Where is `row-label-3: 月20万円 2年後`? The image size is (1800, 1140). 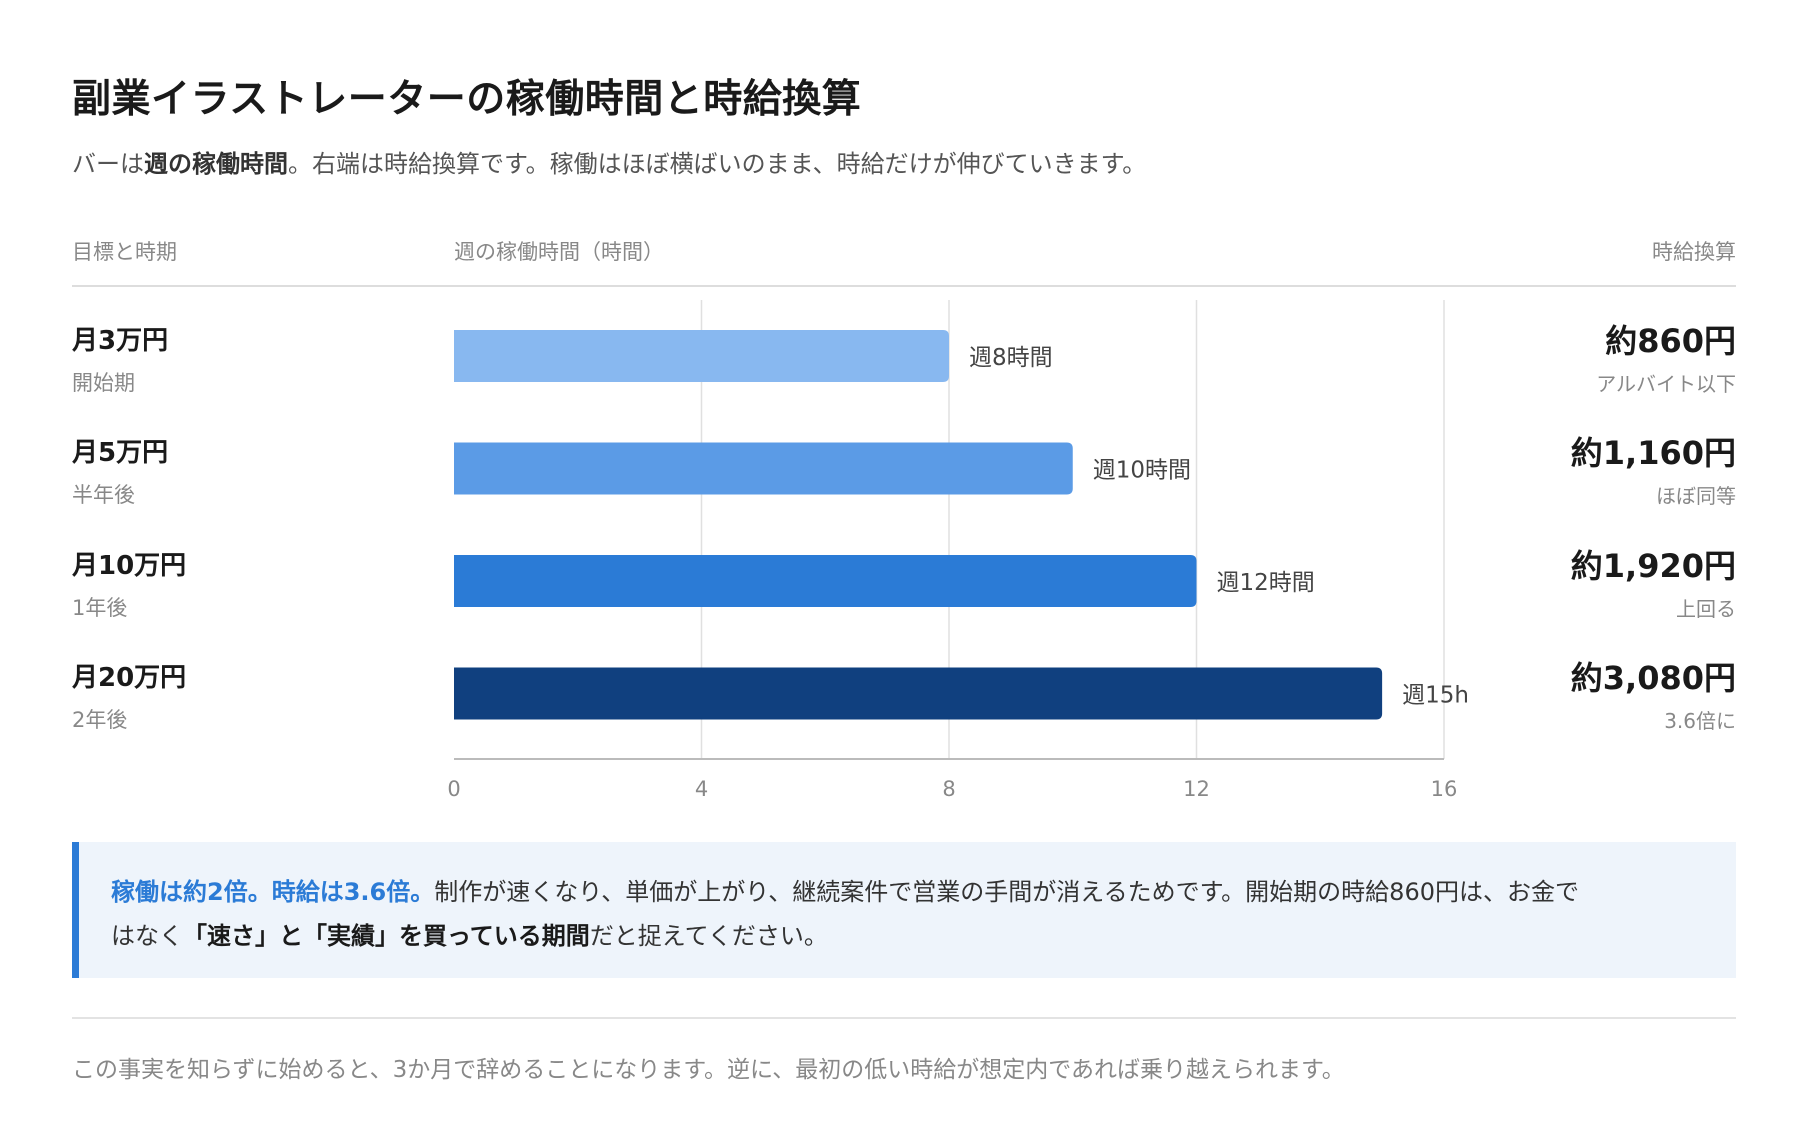
row-label-3: 月20万円 2年後 is located at coordinates (129, 695).